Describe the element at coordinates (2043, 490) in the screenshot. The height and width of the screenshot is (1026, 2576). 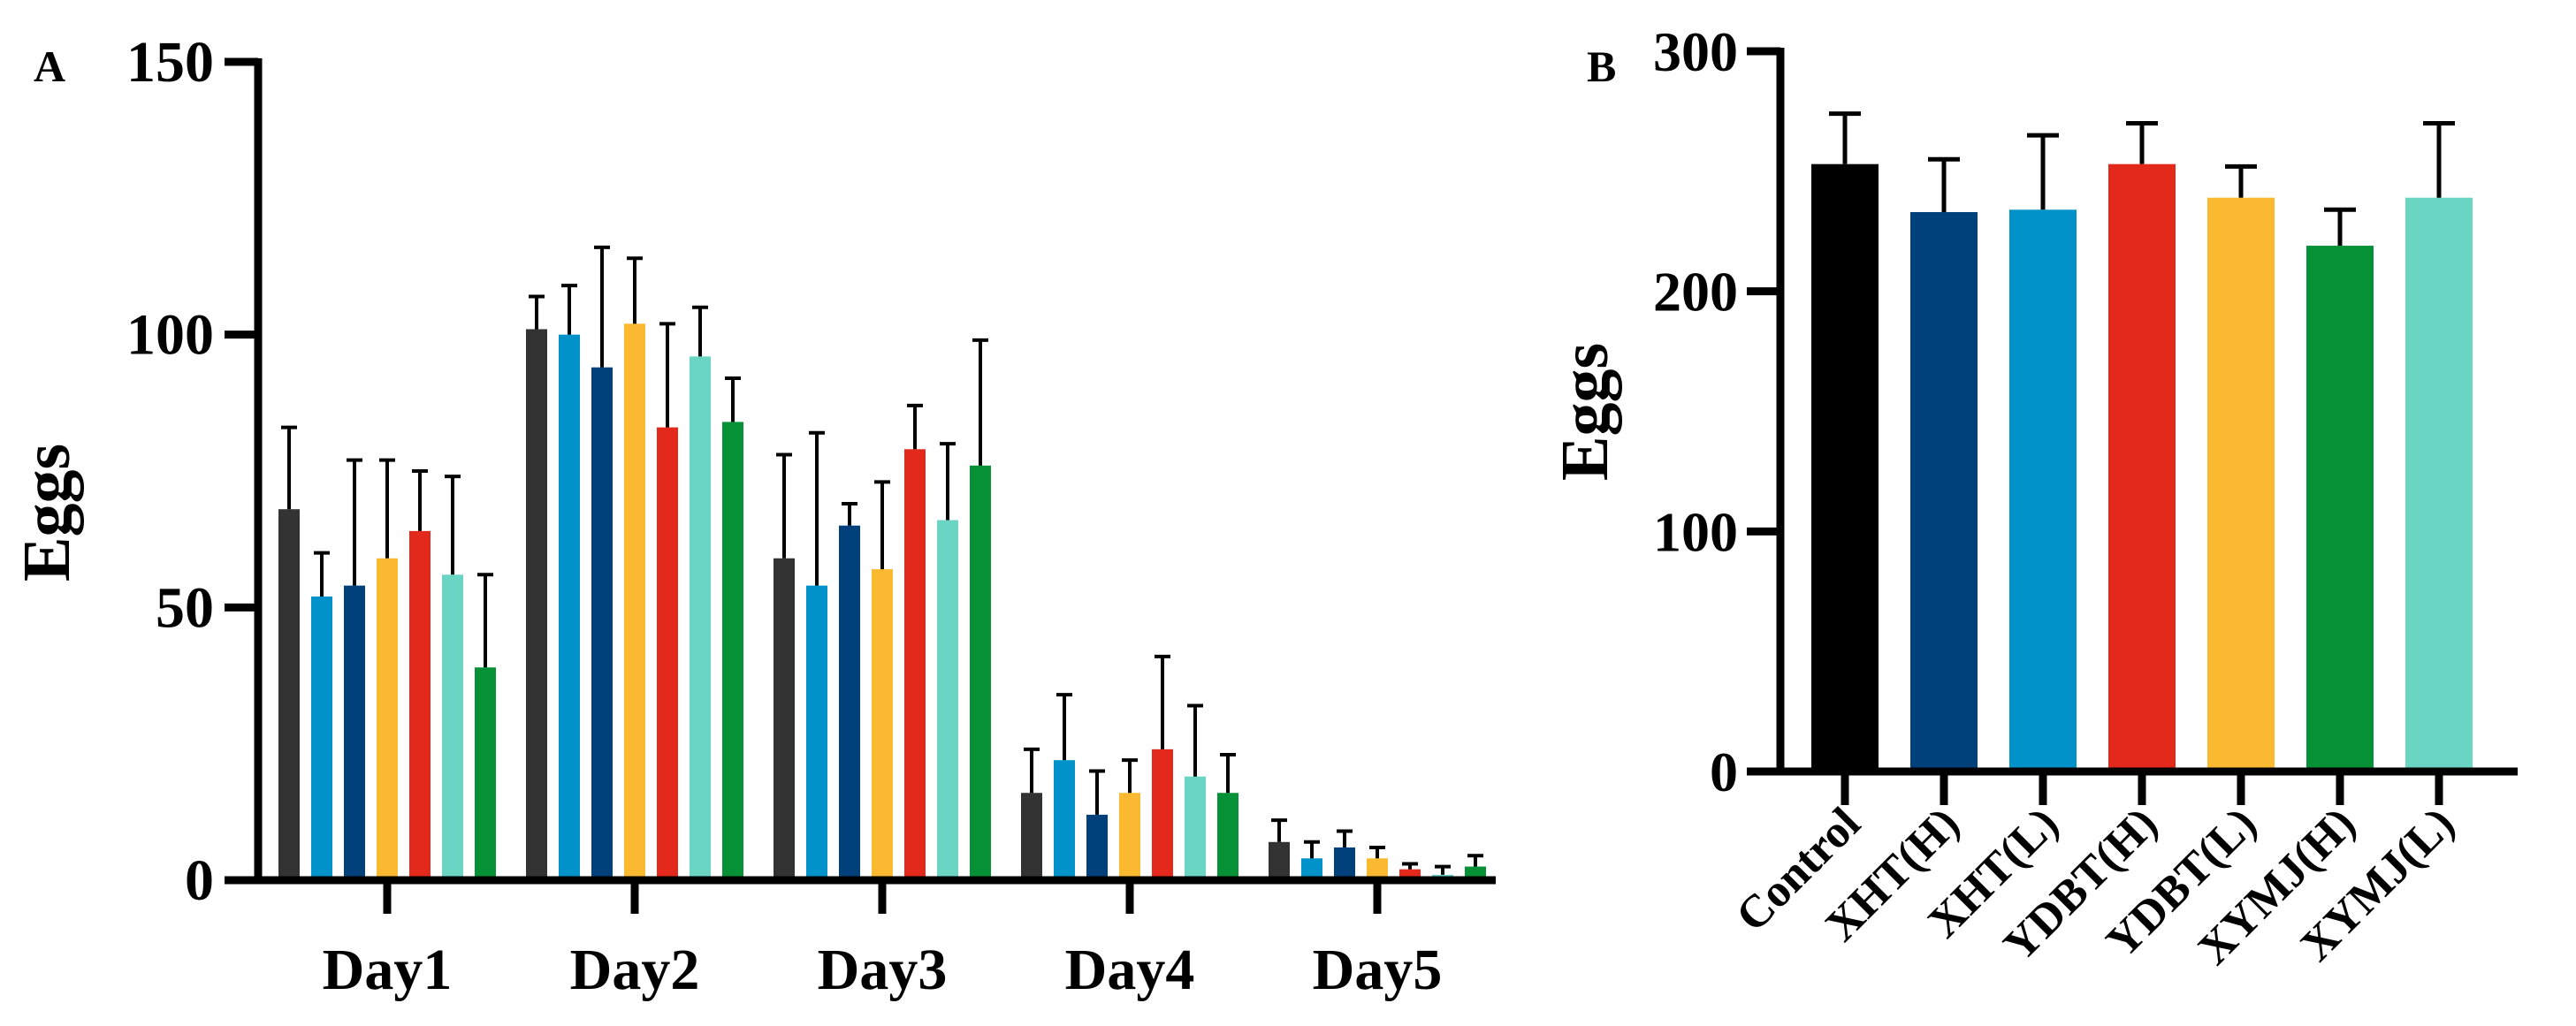
I see `bar-xht-l` at that location.